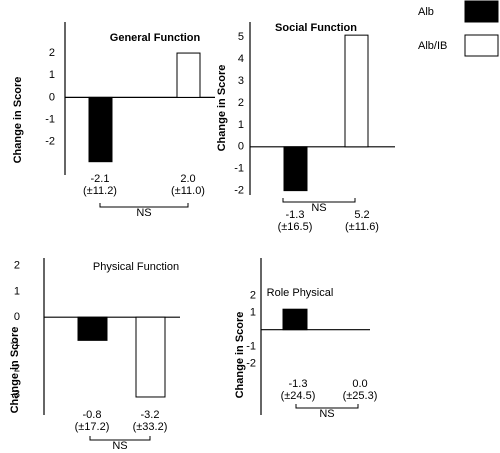 This screenshot has width=500, height=453. What do you see at coordinates (359, 384) in the screenshot?
I see `value-annotation: 0.0` at bounding box center [359, 384].